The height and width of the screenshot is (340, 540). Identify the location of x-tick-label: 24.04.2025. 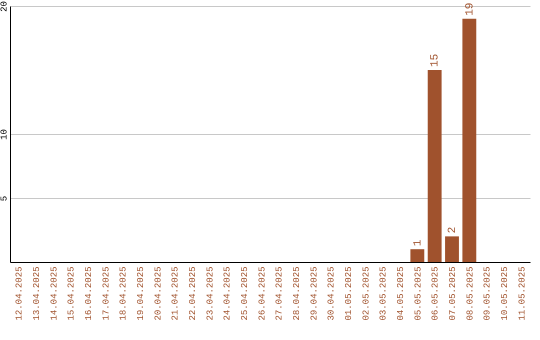
(227, 293).